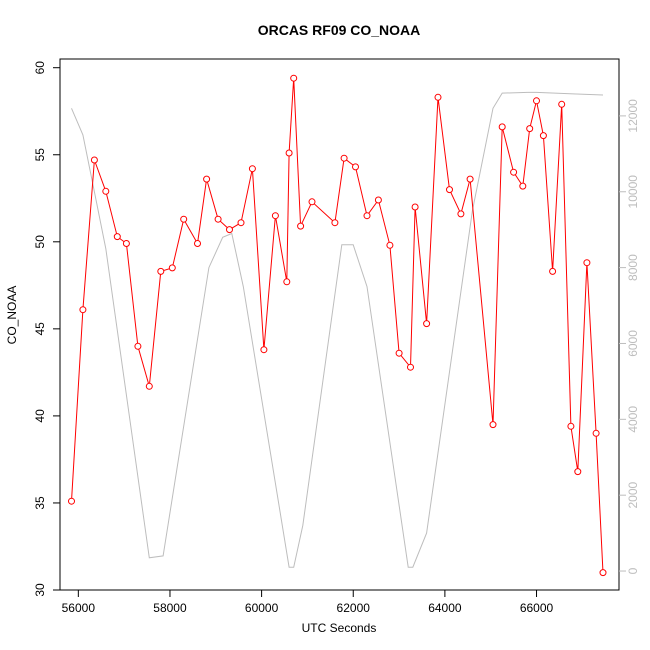  What do you see at coordinates (40, 242) in the screenshot?
I see `y-tick-label: 50` at bounding box center [40, 242].